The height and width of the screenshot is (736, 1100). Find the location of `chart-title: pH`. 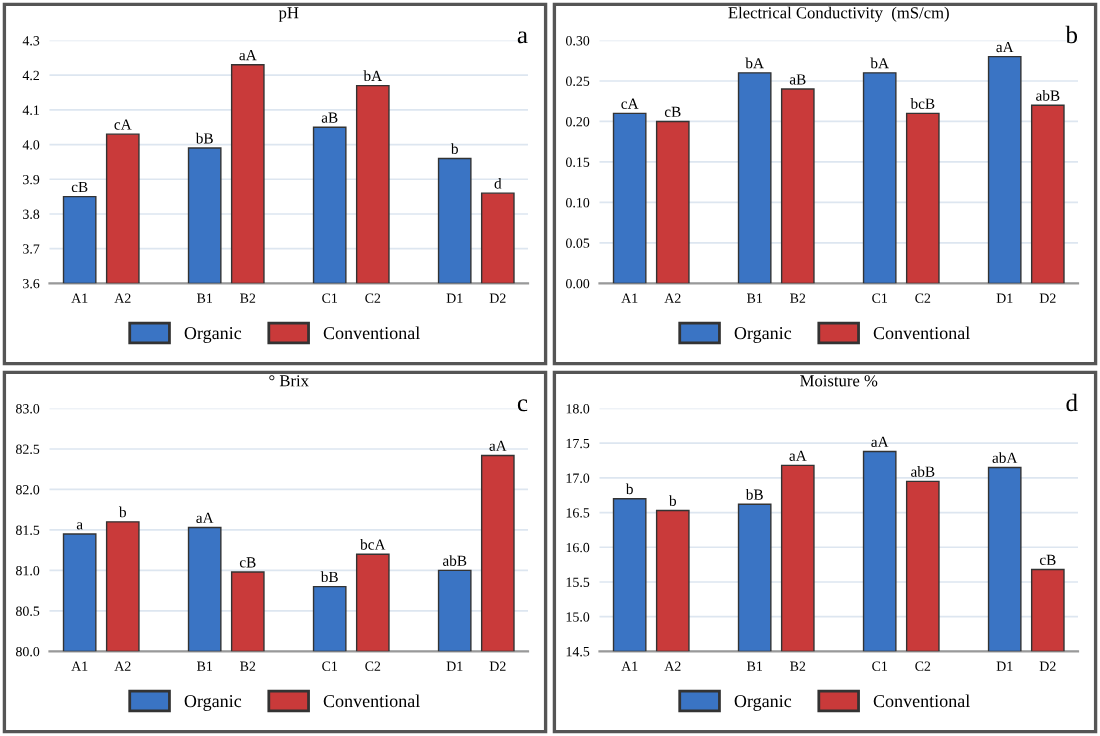

chart-title: pH is located at coordinates (288, 14).